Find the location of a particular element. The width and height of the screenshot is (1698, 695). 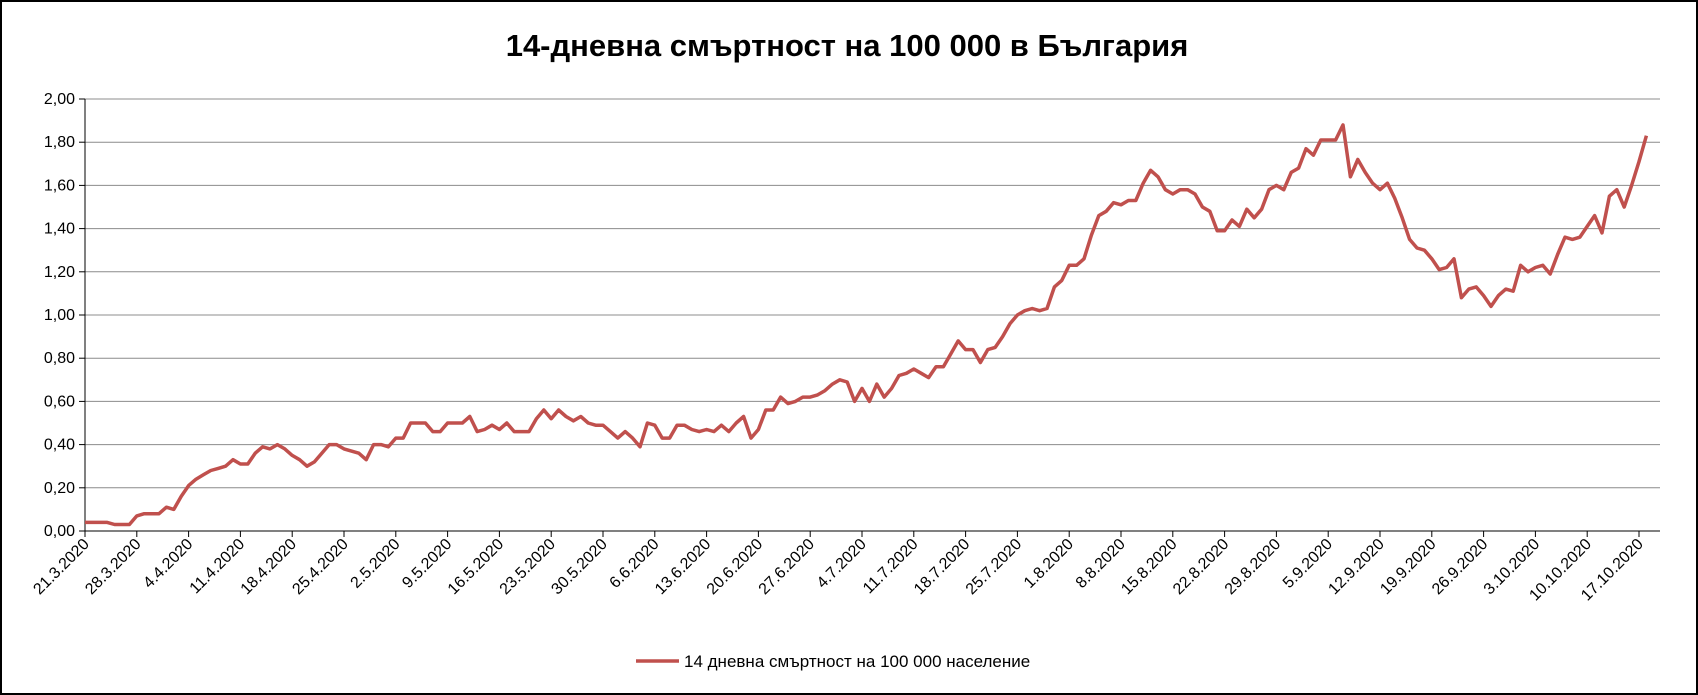

x-tick-label: 25.7.2020 is located at coordinates (994, 567).